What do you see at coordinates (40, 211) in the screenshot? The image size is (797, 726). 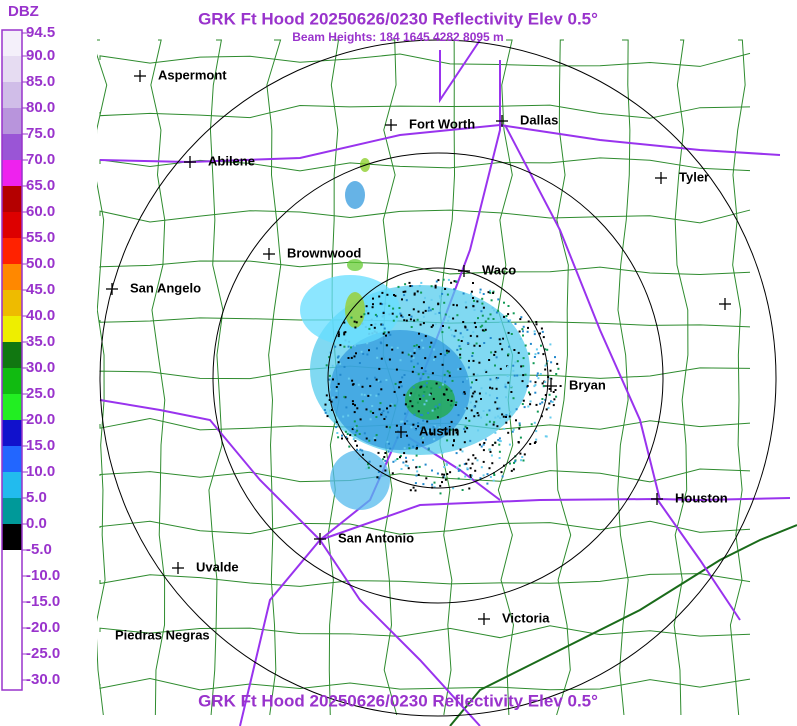 I see `legend-label: 60.0` at bounding box center [40, 211].